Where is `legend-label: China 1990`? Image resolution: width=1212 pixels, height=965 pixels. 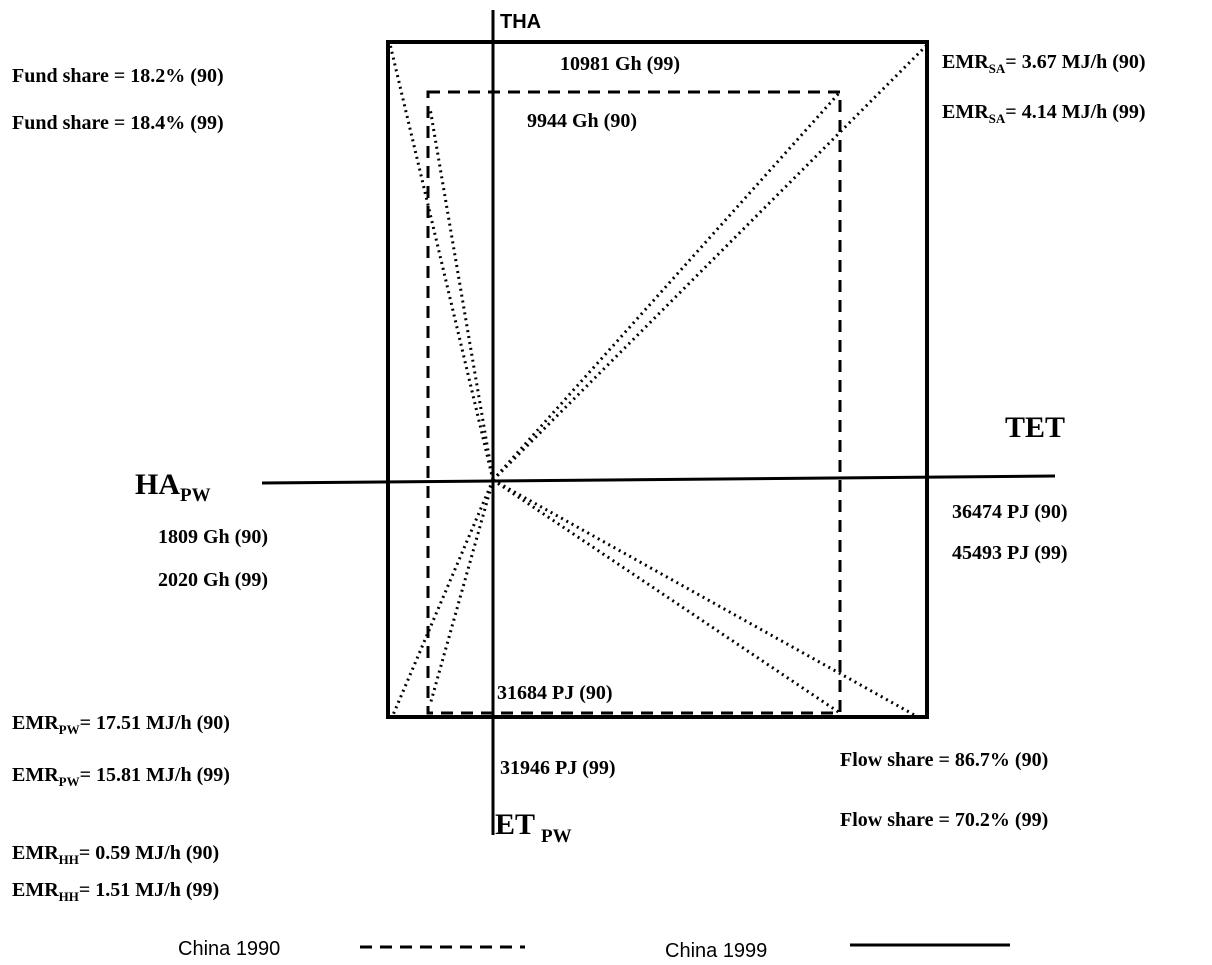
legend-label: China 1990 is located at coordinates (229, 949).